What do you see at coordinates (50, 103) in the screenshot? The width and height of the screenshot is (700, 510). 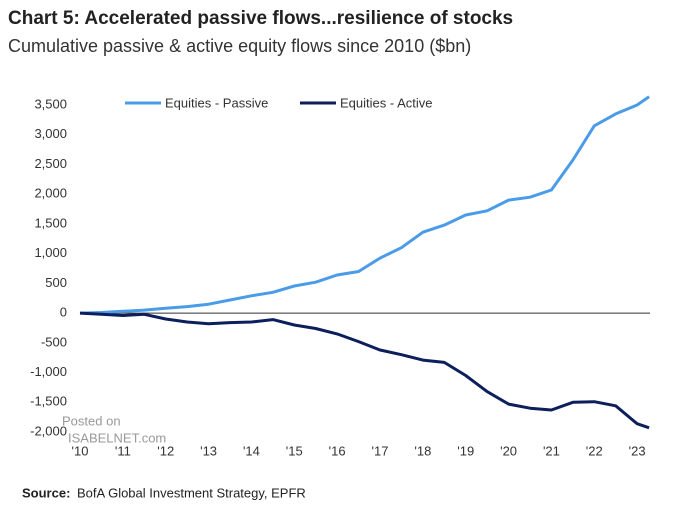 I see `y-tick-label: 3,500` at bounding box center [50, 103].